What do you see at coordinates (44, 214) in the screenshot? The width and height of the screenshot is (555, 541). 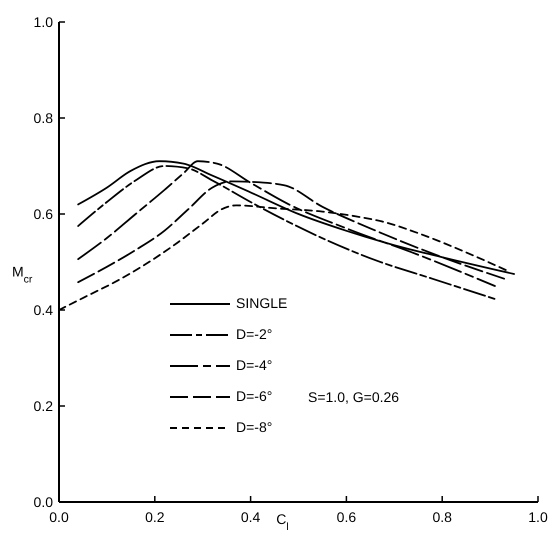 I see `y-tick-label: 0.6` at bounding box center [44, 214].